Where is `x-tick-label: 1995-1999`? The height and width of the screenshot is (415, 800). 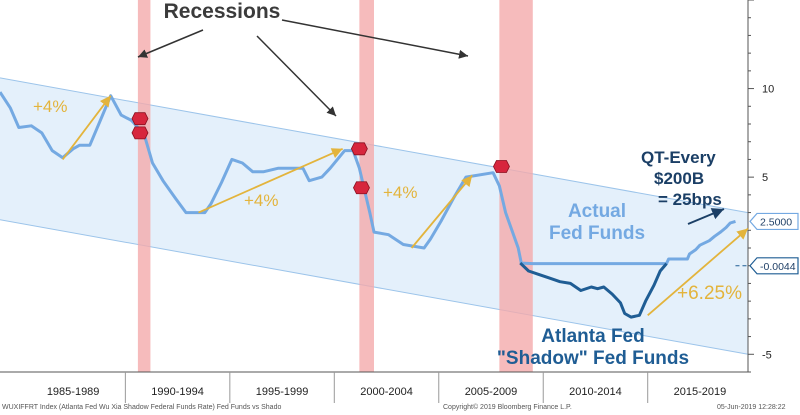
x-tick-label: 1995-1999 is located at coordinates (282, 392).